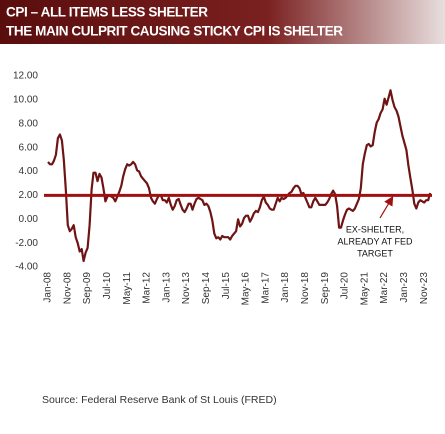 The image size is (445, 434). Describe the element at coordinates (25, 76) in the screenshot. I see `y-tick-label: 12.00` at that location.